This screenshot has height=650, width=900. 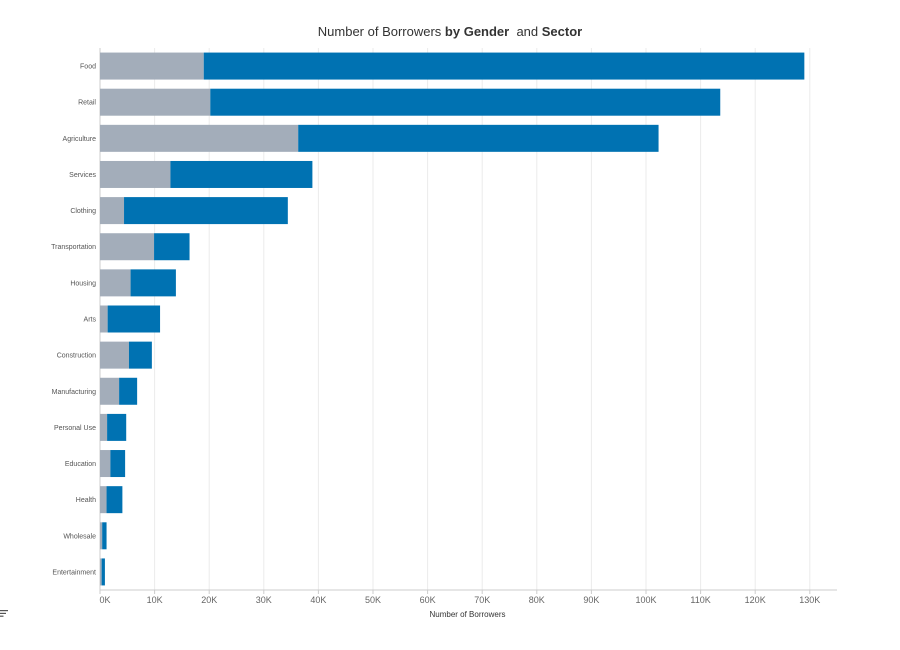 What do you see at coordinates (591, 600) in the screenshot?
I see `x-tick-label: 90K` at bounding box center [591, 600].